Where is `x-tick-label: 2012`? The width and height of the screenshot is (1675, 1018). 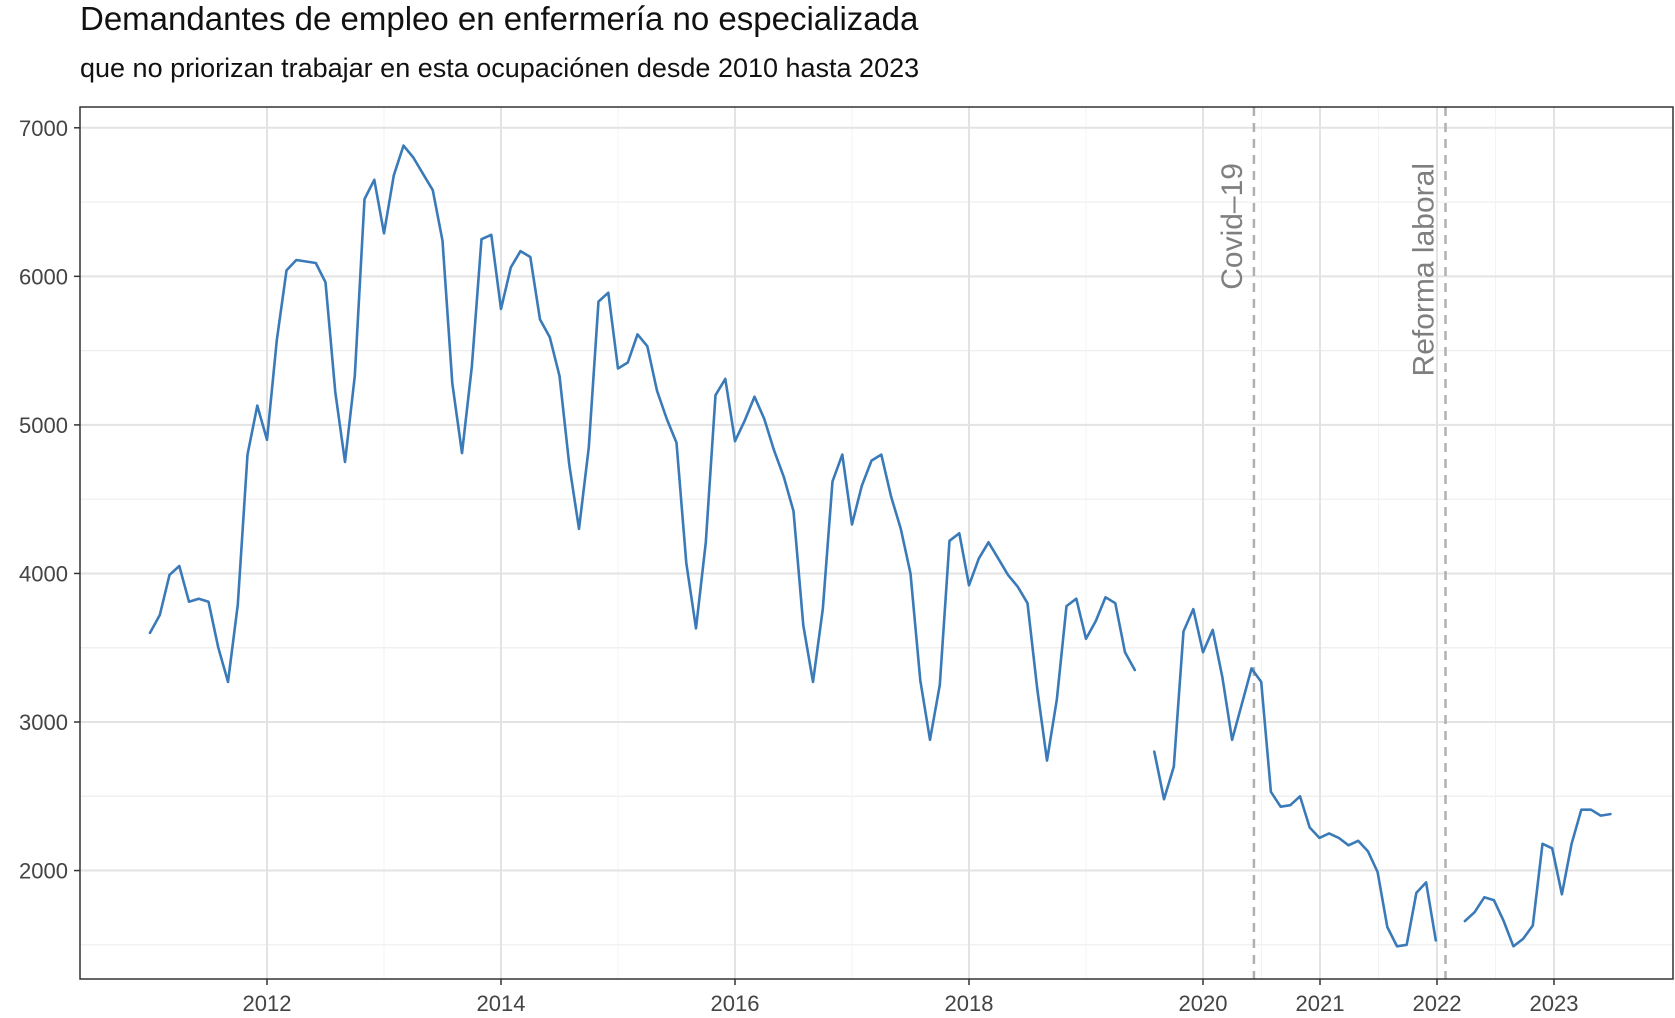 x-tick-label: 2012 is located at coordinates (267, 1003).